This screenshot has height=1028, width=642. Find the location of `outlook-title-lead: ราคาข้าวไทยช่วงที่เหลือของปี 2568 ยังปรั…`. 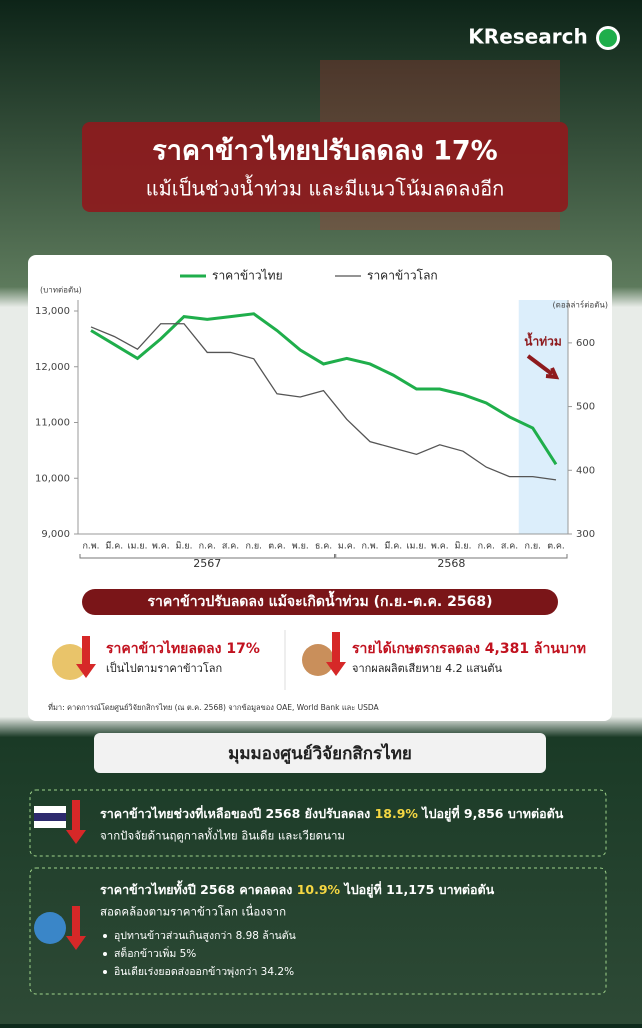

outlook-title-lead: ราคาข้าวไทยช่วงที่เหลือของปี 2568 ยังปรั… is located at coordinates (237, 813).